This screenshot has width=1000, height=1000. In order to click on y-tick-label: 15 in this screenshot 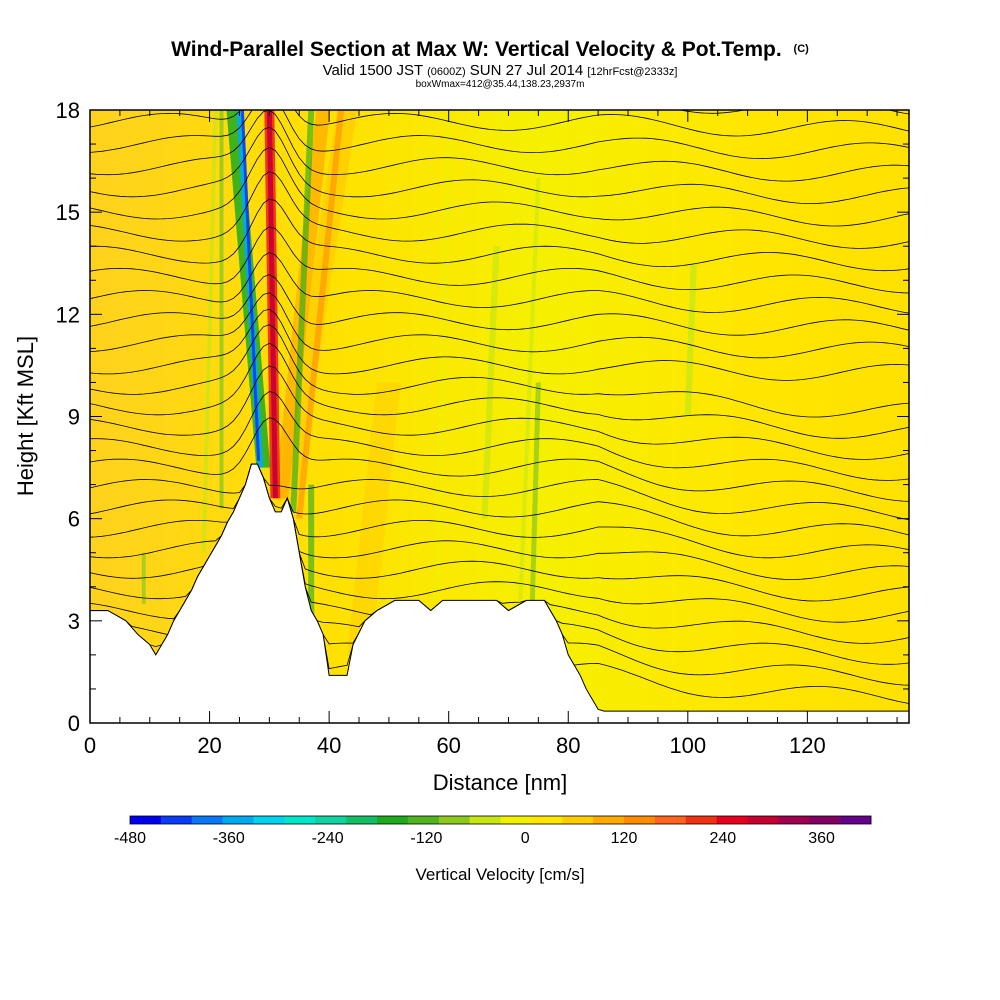, I will do `click(68, 212)`.